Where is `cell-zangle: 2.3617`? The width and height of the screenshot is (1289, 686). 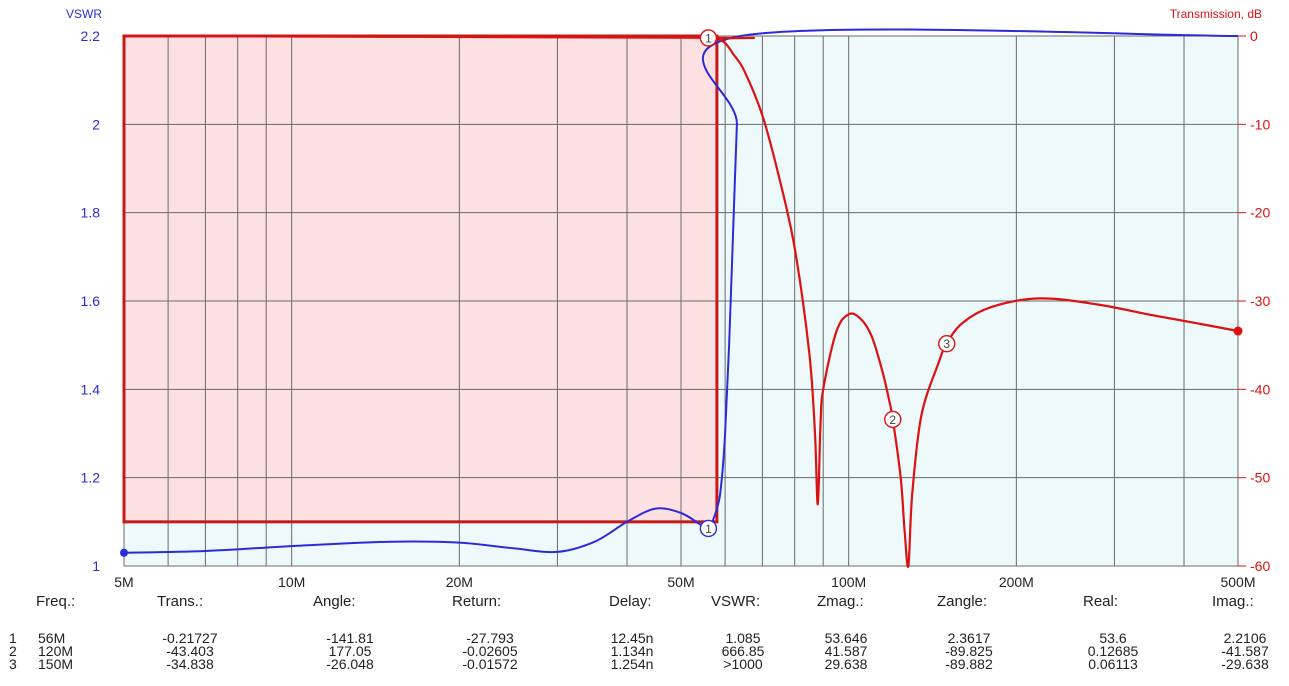 cell-zangle: 2.3617 is located at coordinates (969, 638).